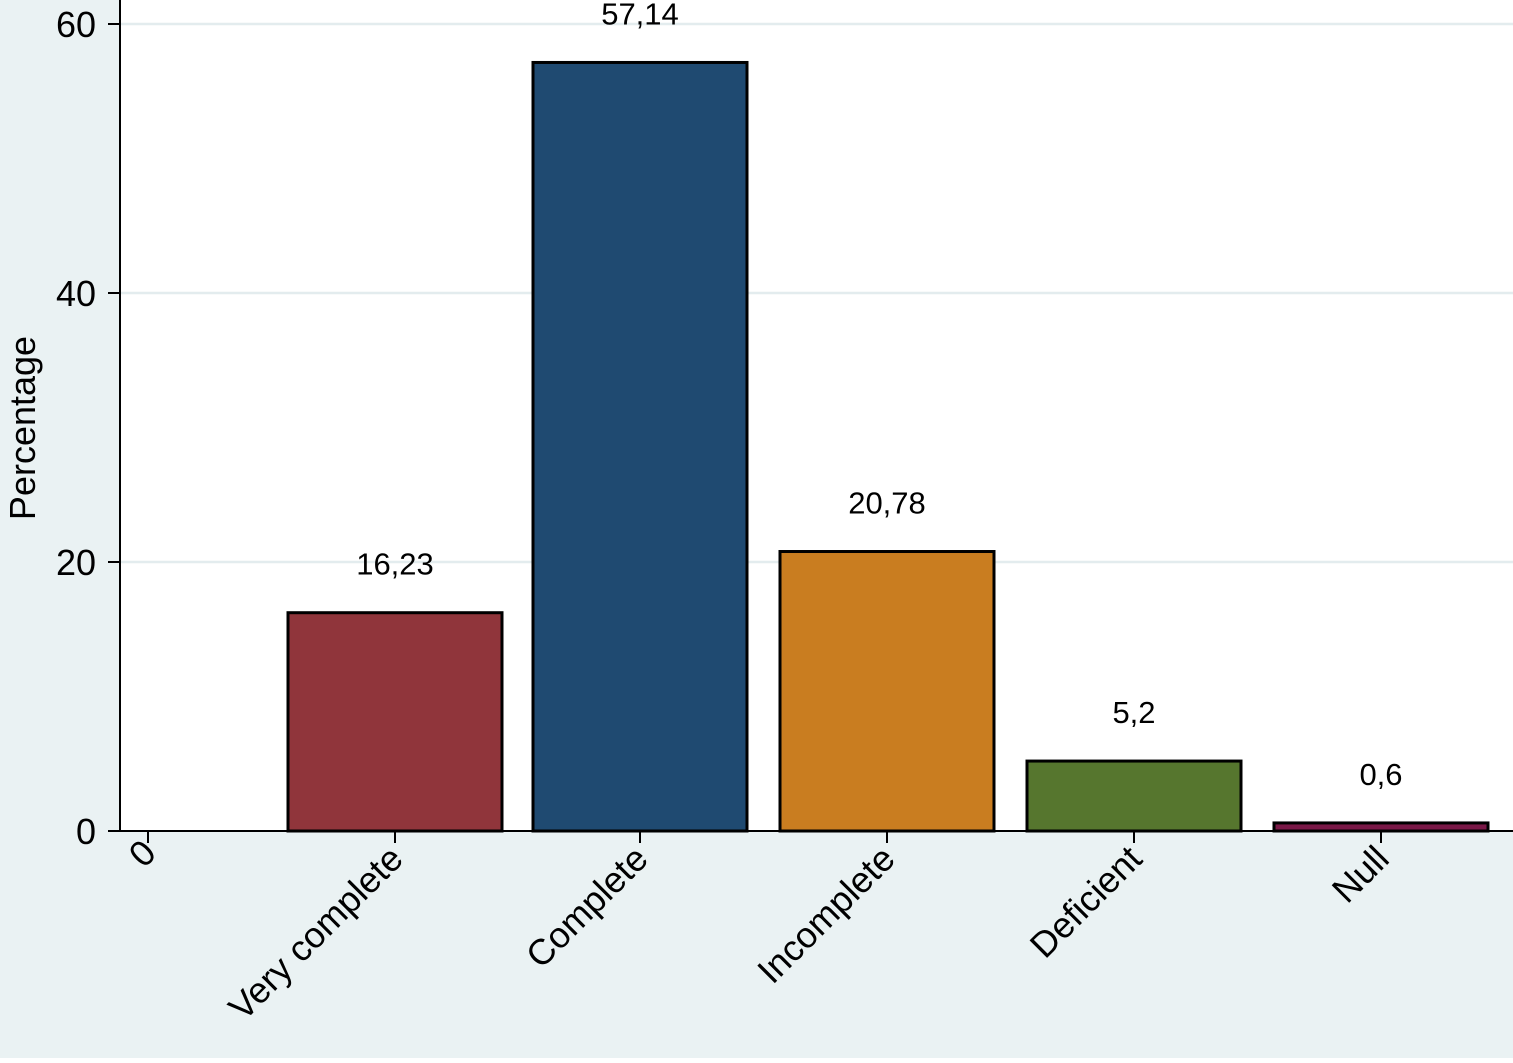 This screenshot has width=1513, height=1063. I want to click on data-label: 0,6, so click(1380, 774).